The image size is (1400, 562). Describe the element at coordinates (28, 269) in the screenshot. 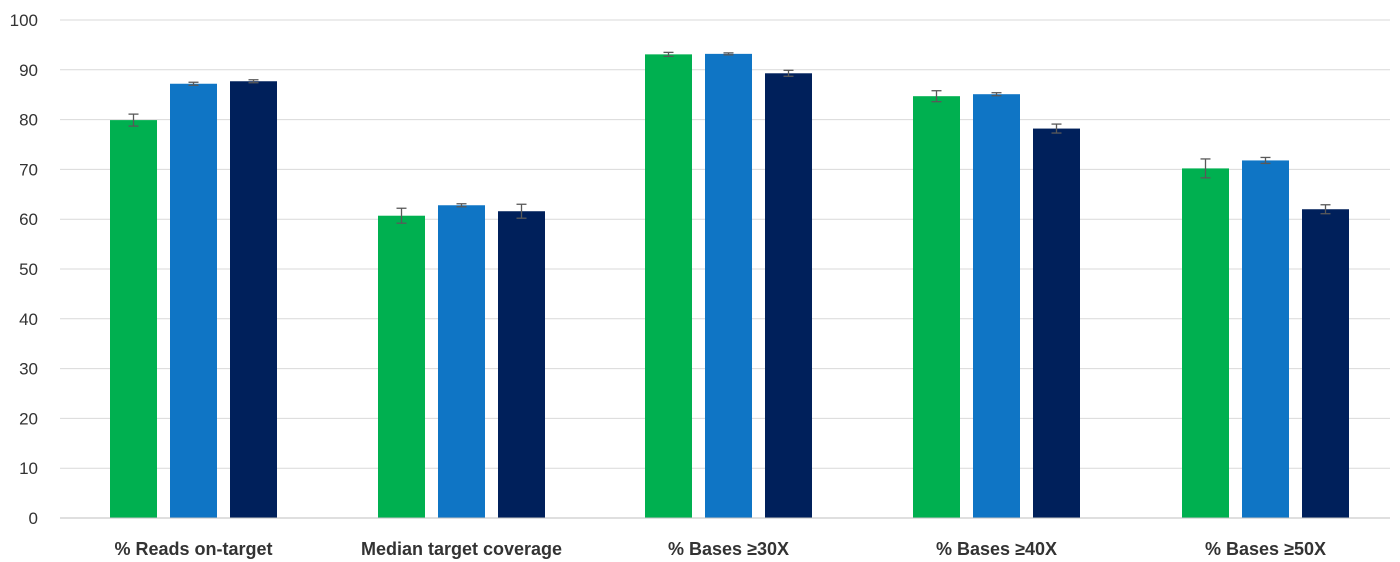

I see `y-tick-label: 50` at that location.